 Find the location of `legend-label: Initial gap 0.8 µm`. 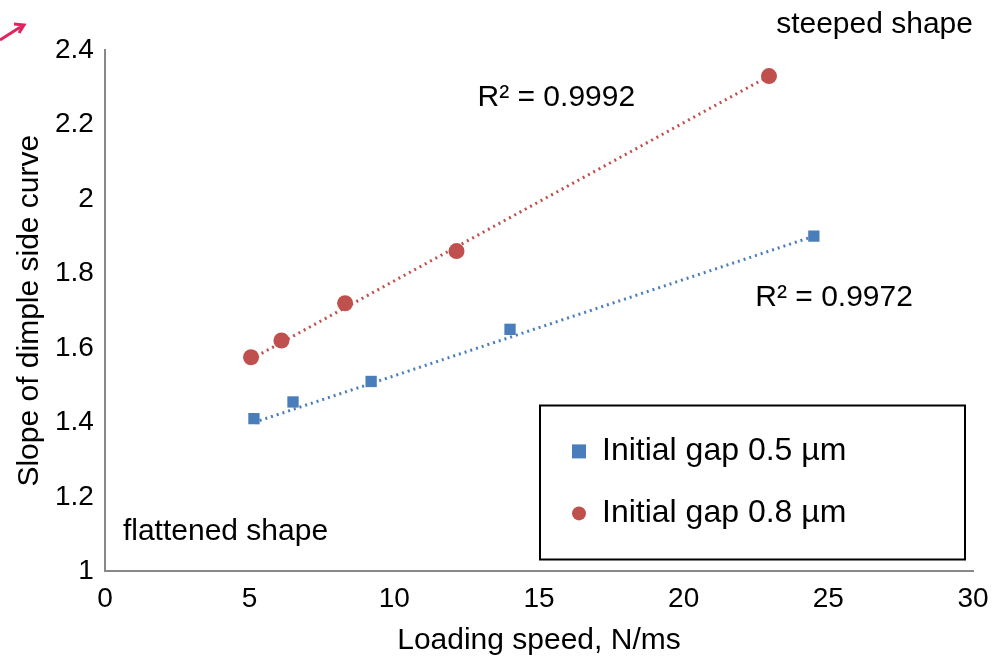

legend-label: Initial gap 0.8 µm is located at coordinates (724, 511).